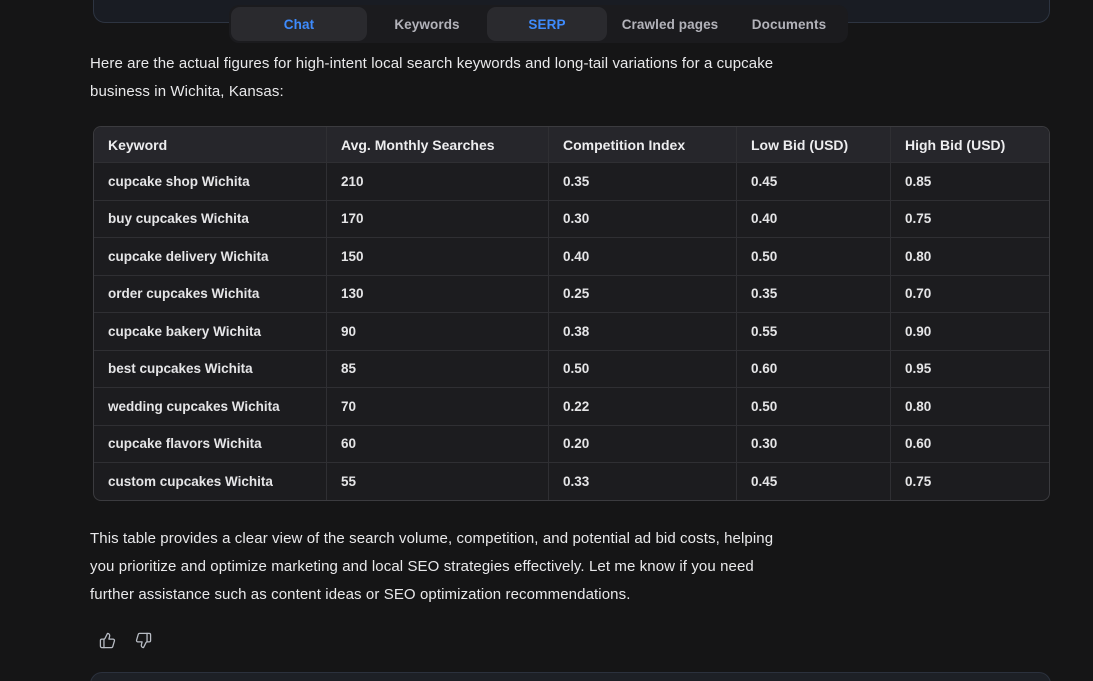  What do you see at coordinates (210, 256) in the screenshot?
I see `cell-keyword: cupcake delivery Wichita` at bounding box center [210, 256].